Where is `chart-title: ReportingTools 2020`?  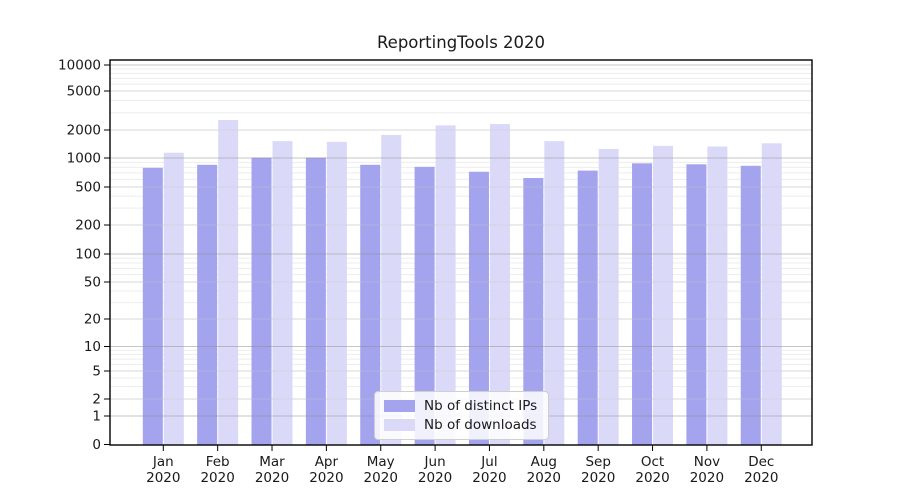
chart-title: ReportingTools 2020 is located at coordinates (461, 42).